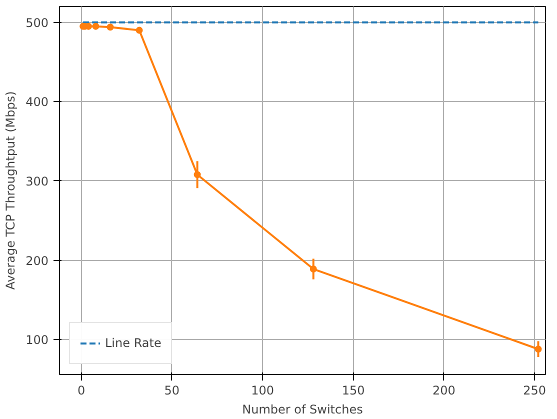  Describe the element at coordinates (37, 181) in the screenshot. I see `y-tick-label: 300` at that location.